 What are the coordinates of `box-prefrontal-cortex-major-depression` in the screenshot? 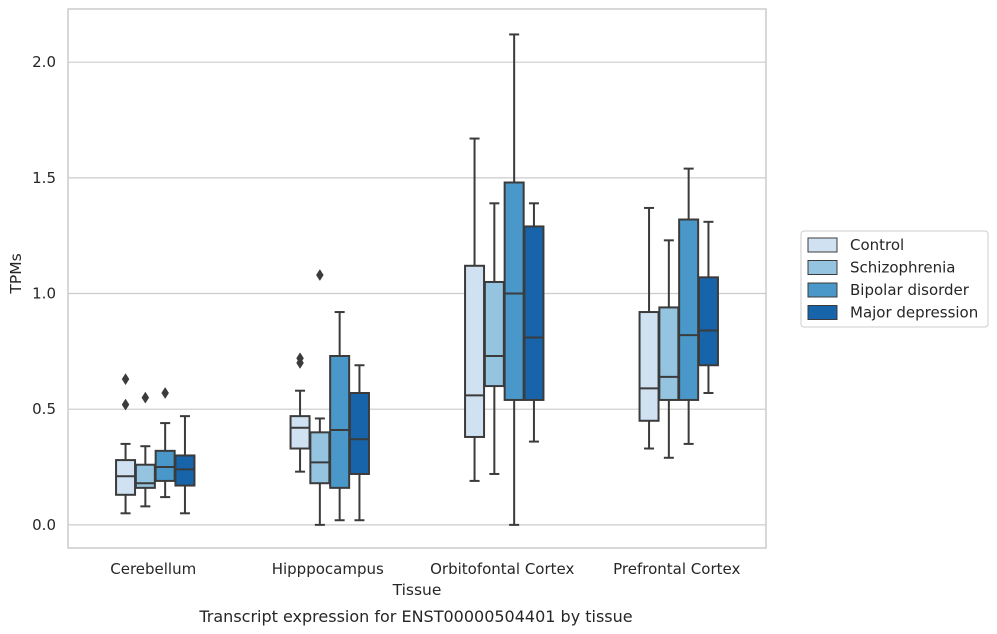 It's located at (708, 307).